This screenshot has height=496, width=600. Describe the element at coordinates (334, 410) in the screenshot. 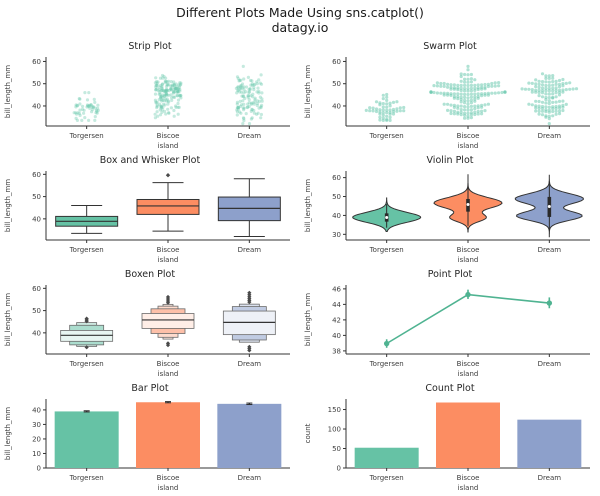

I see `y-tick-label: 150` at that location.